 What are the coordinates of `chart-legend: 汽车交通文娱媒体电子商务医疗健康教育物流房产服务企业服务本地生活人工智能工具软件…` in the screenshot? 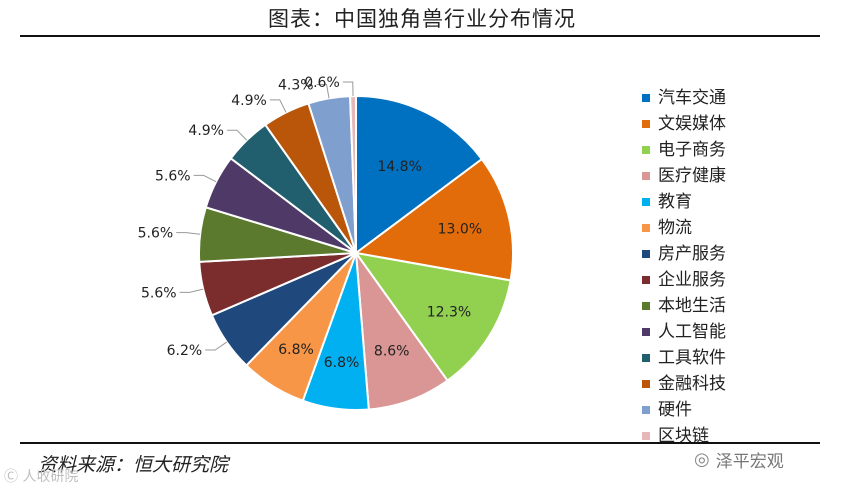 It's located at (684, 267).